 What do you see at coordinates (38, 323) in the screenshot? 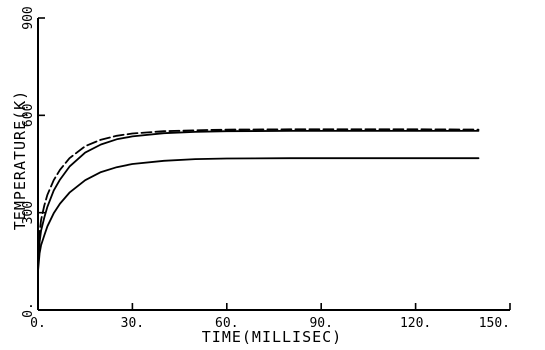
I see `x-tick-label: 0.` at bounding box center [38, 323].